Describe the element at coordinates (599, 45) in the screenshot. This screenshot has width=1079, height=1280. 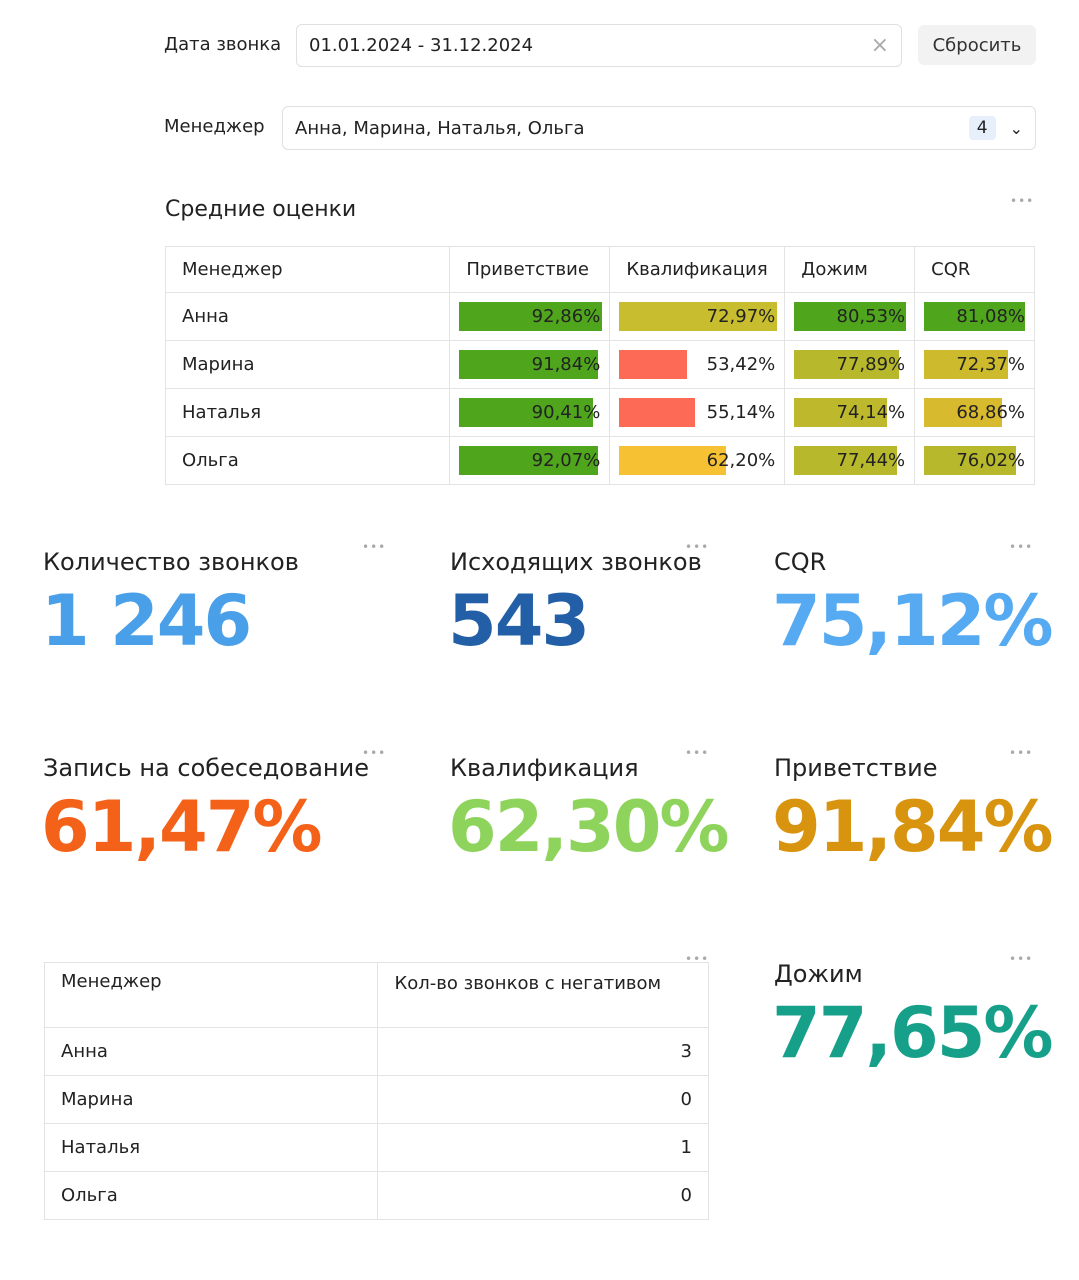
I see `date-range-input: 01.01.2024 - 31.12.2024 ×` at that location.